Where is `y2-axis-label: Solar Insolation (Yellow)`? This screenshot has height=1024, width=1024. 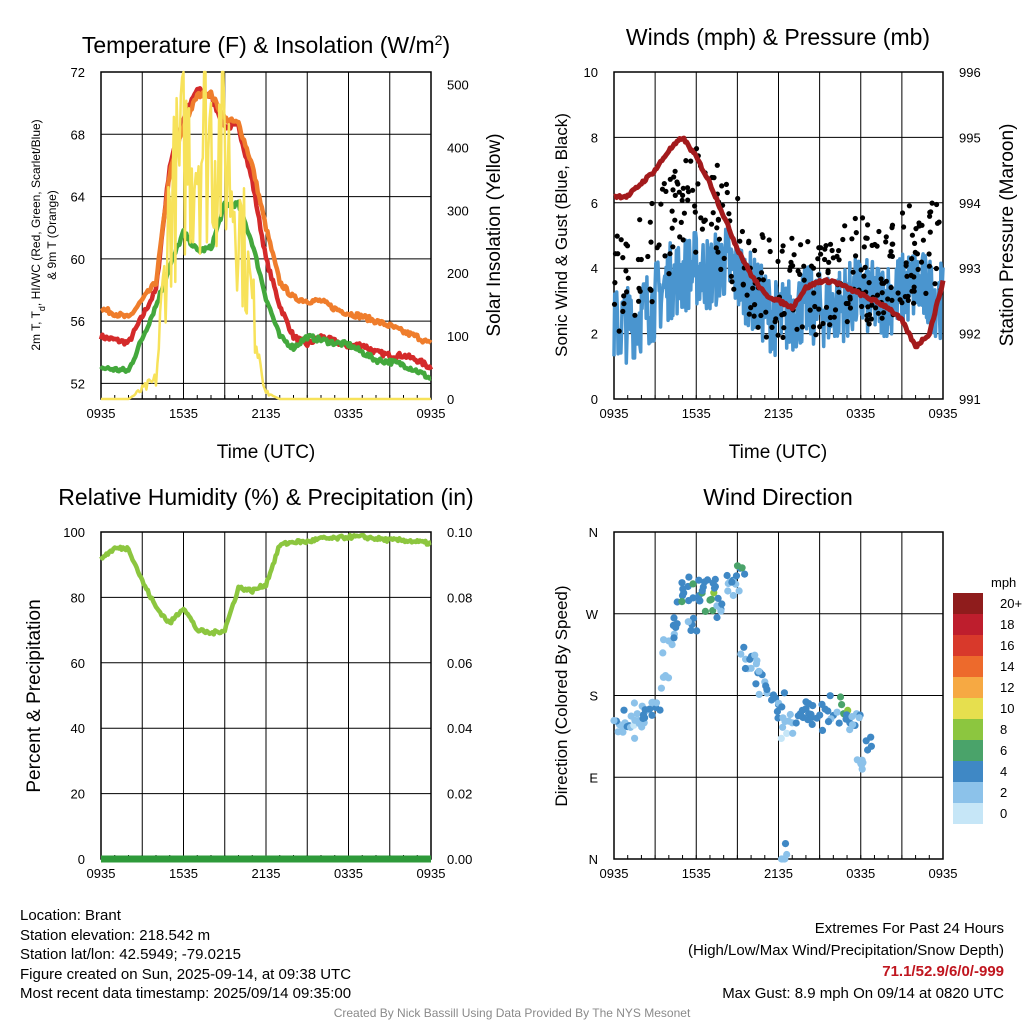 y2-axis-label: Solar Insolation (Yellow) is located at coordinates (494, 234).